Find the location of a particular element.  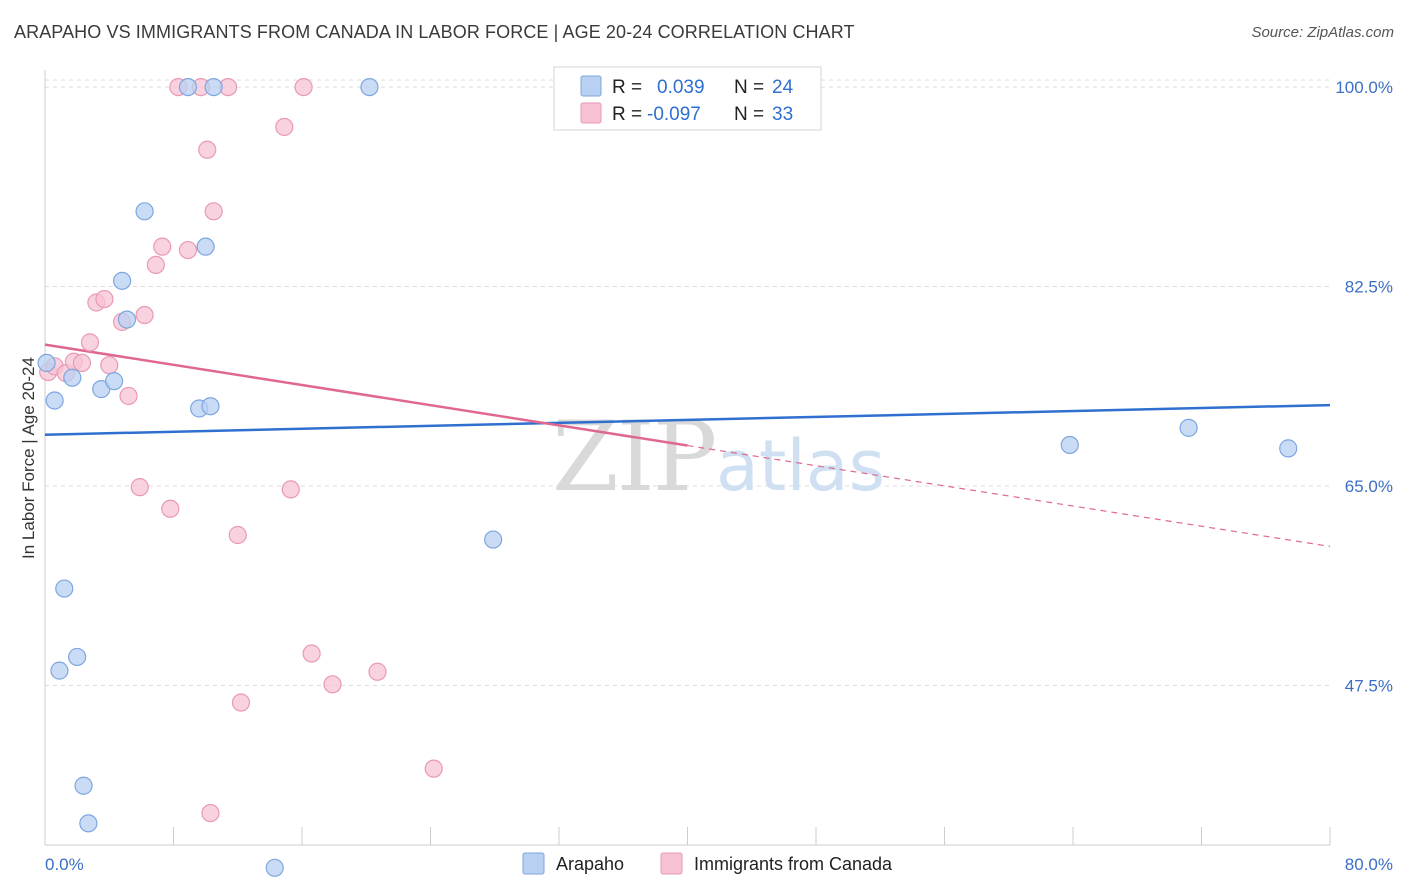

y-tick-labels: 100.0% 82.5% 65.0% 47.5% is located at coordinates (1364, 386).